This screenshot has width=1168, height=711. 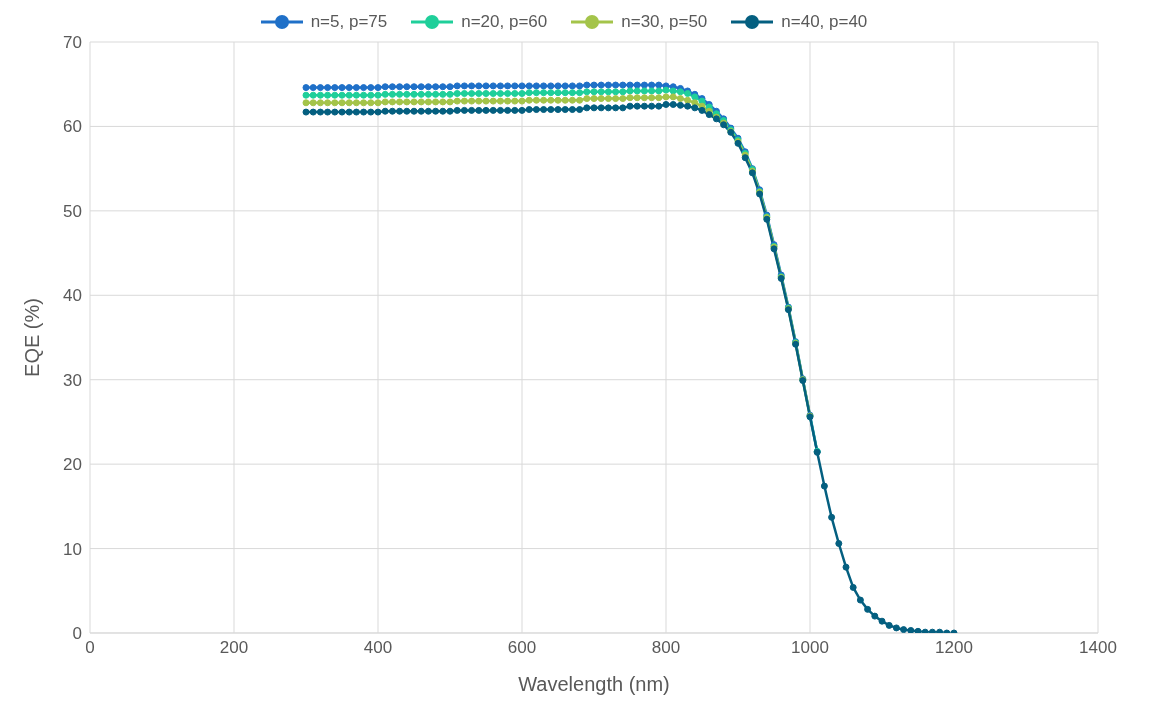 I want to click on y-tick-label: 20, so click(x=72, y=465).